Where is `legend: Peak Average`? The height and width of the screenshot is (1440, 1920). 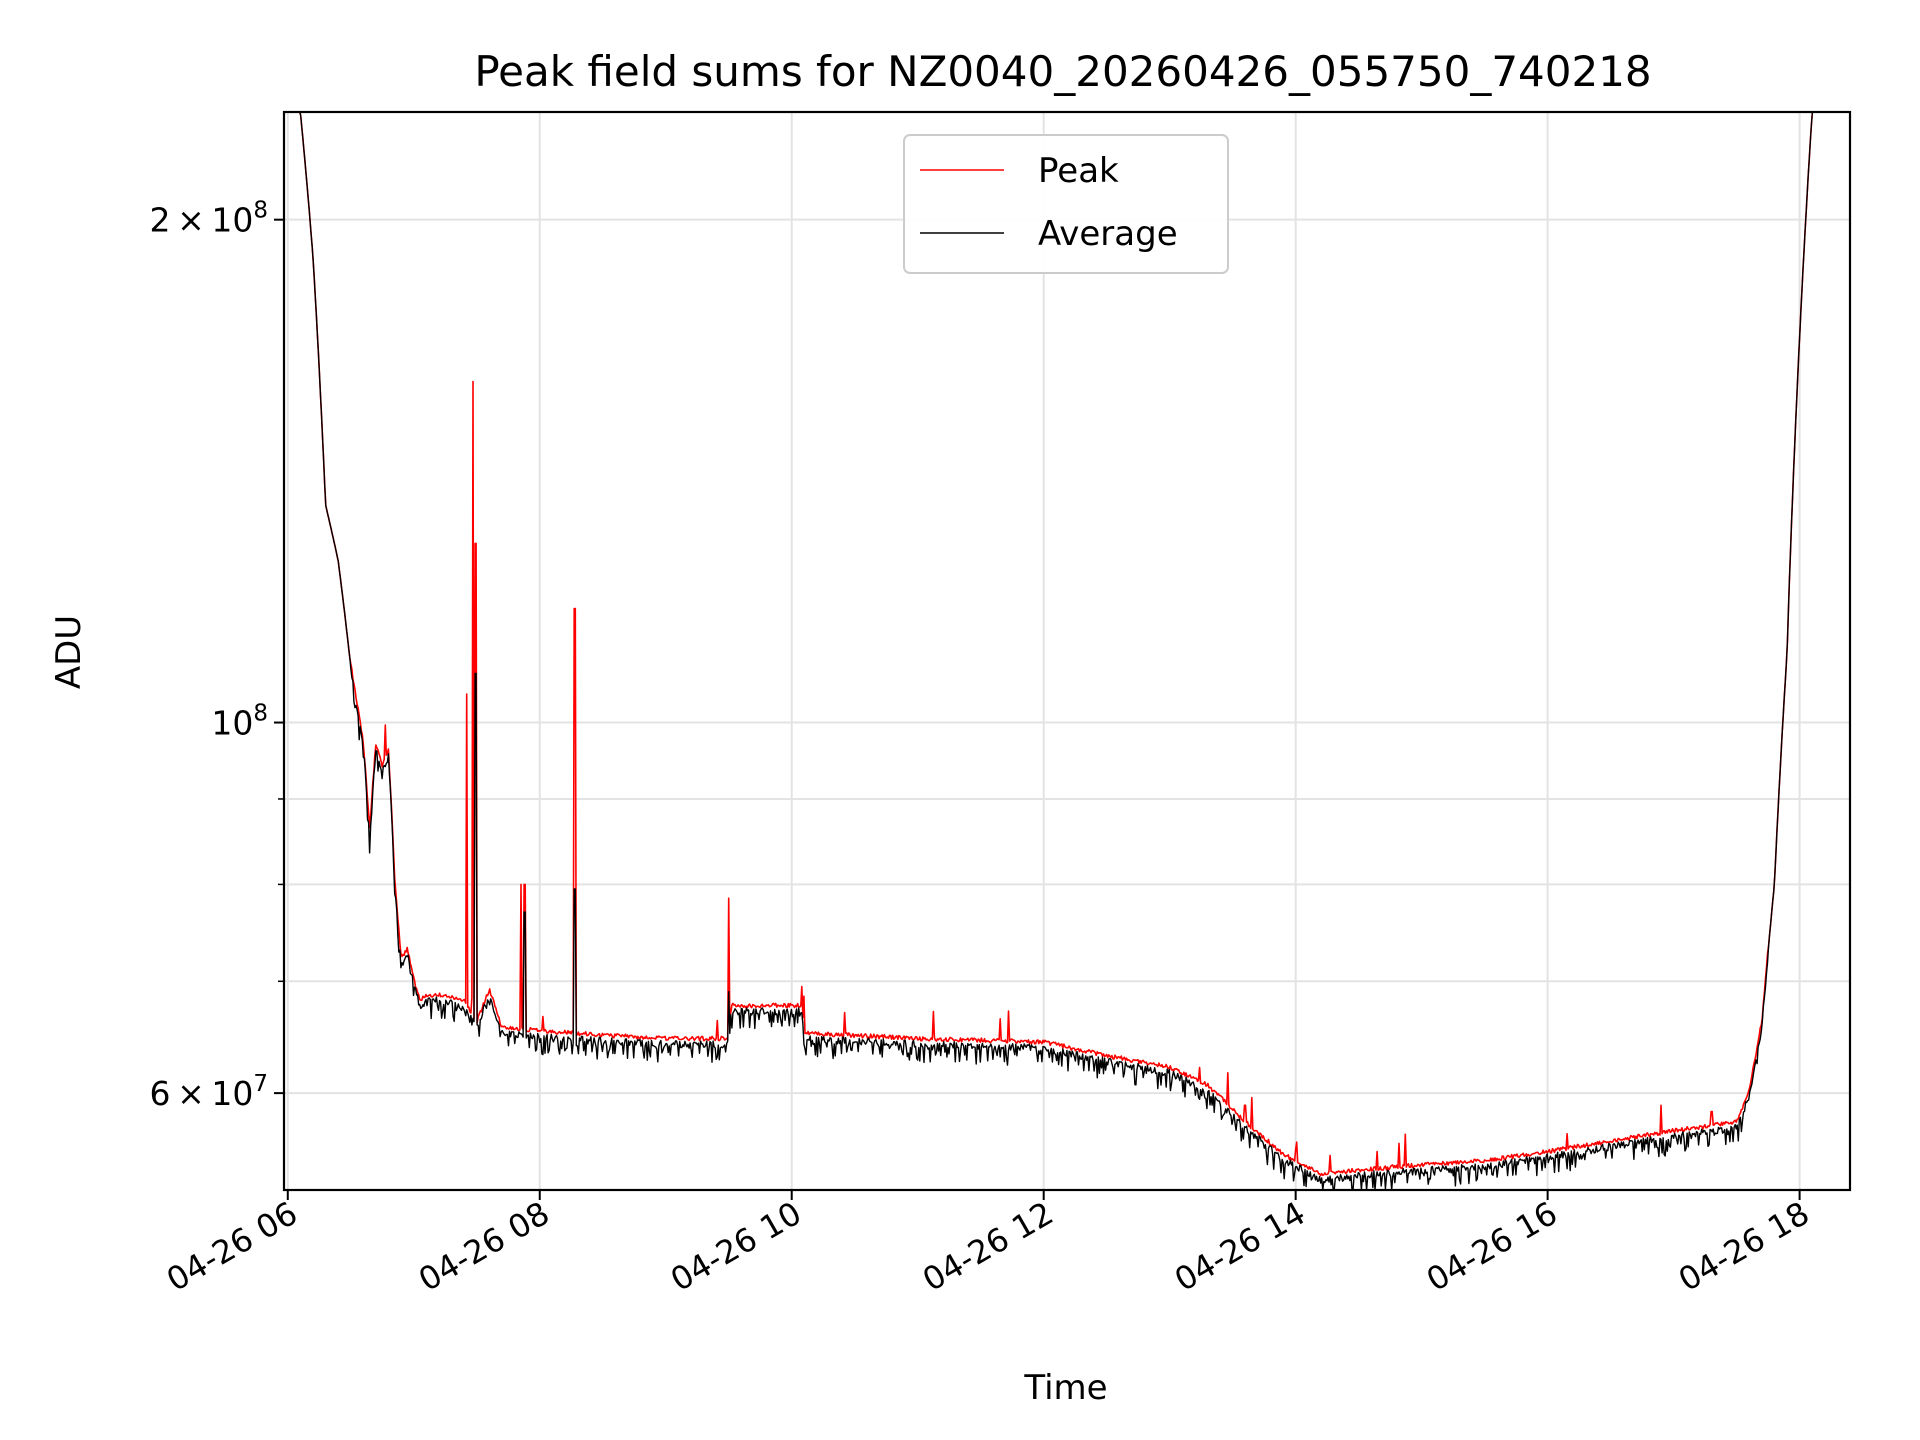
legend: Peak Average is located at coordinates (1066, 204).